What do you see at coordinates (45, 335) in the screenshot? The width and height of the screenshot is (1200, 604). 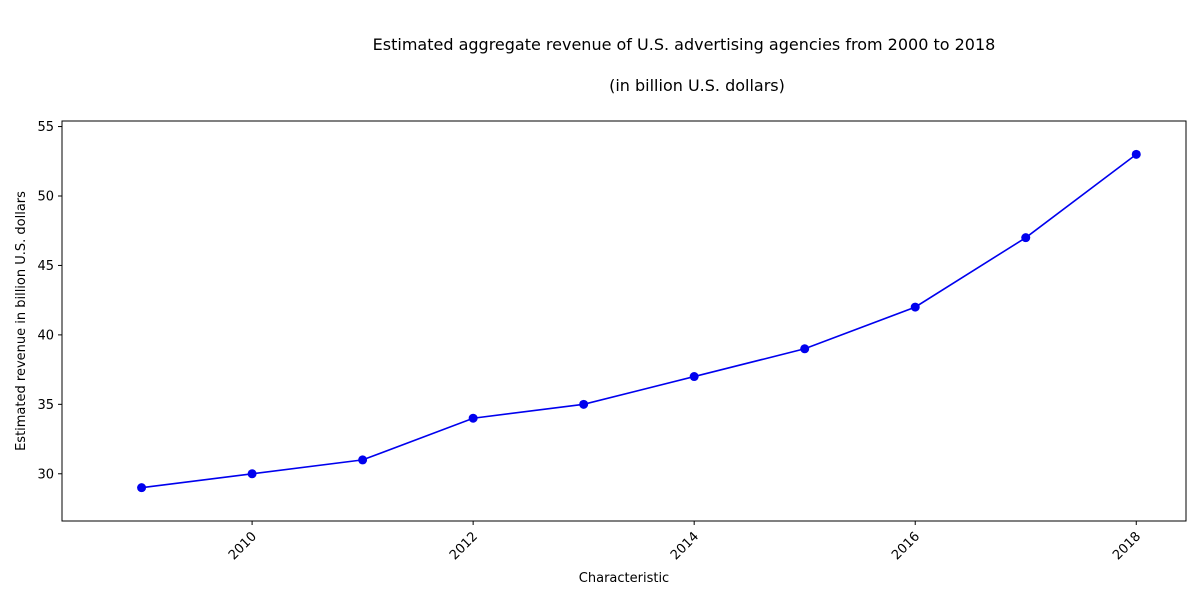 I see `y-tick-label: 40` at bounding box center [45, 335].